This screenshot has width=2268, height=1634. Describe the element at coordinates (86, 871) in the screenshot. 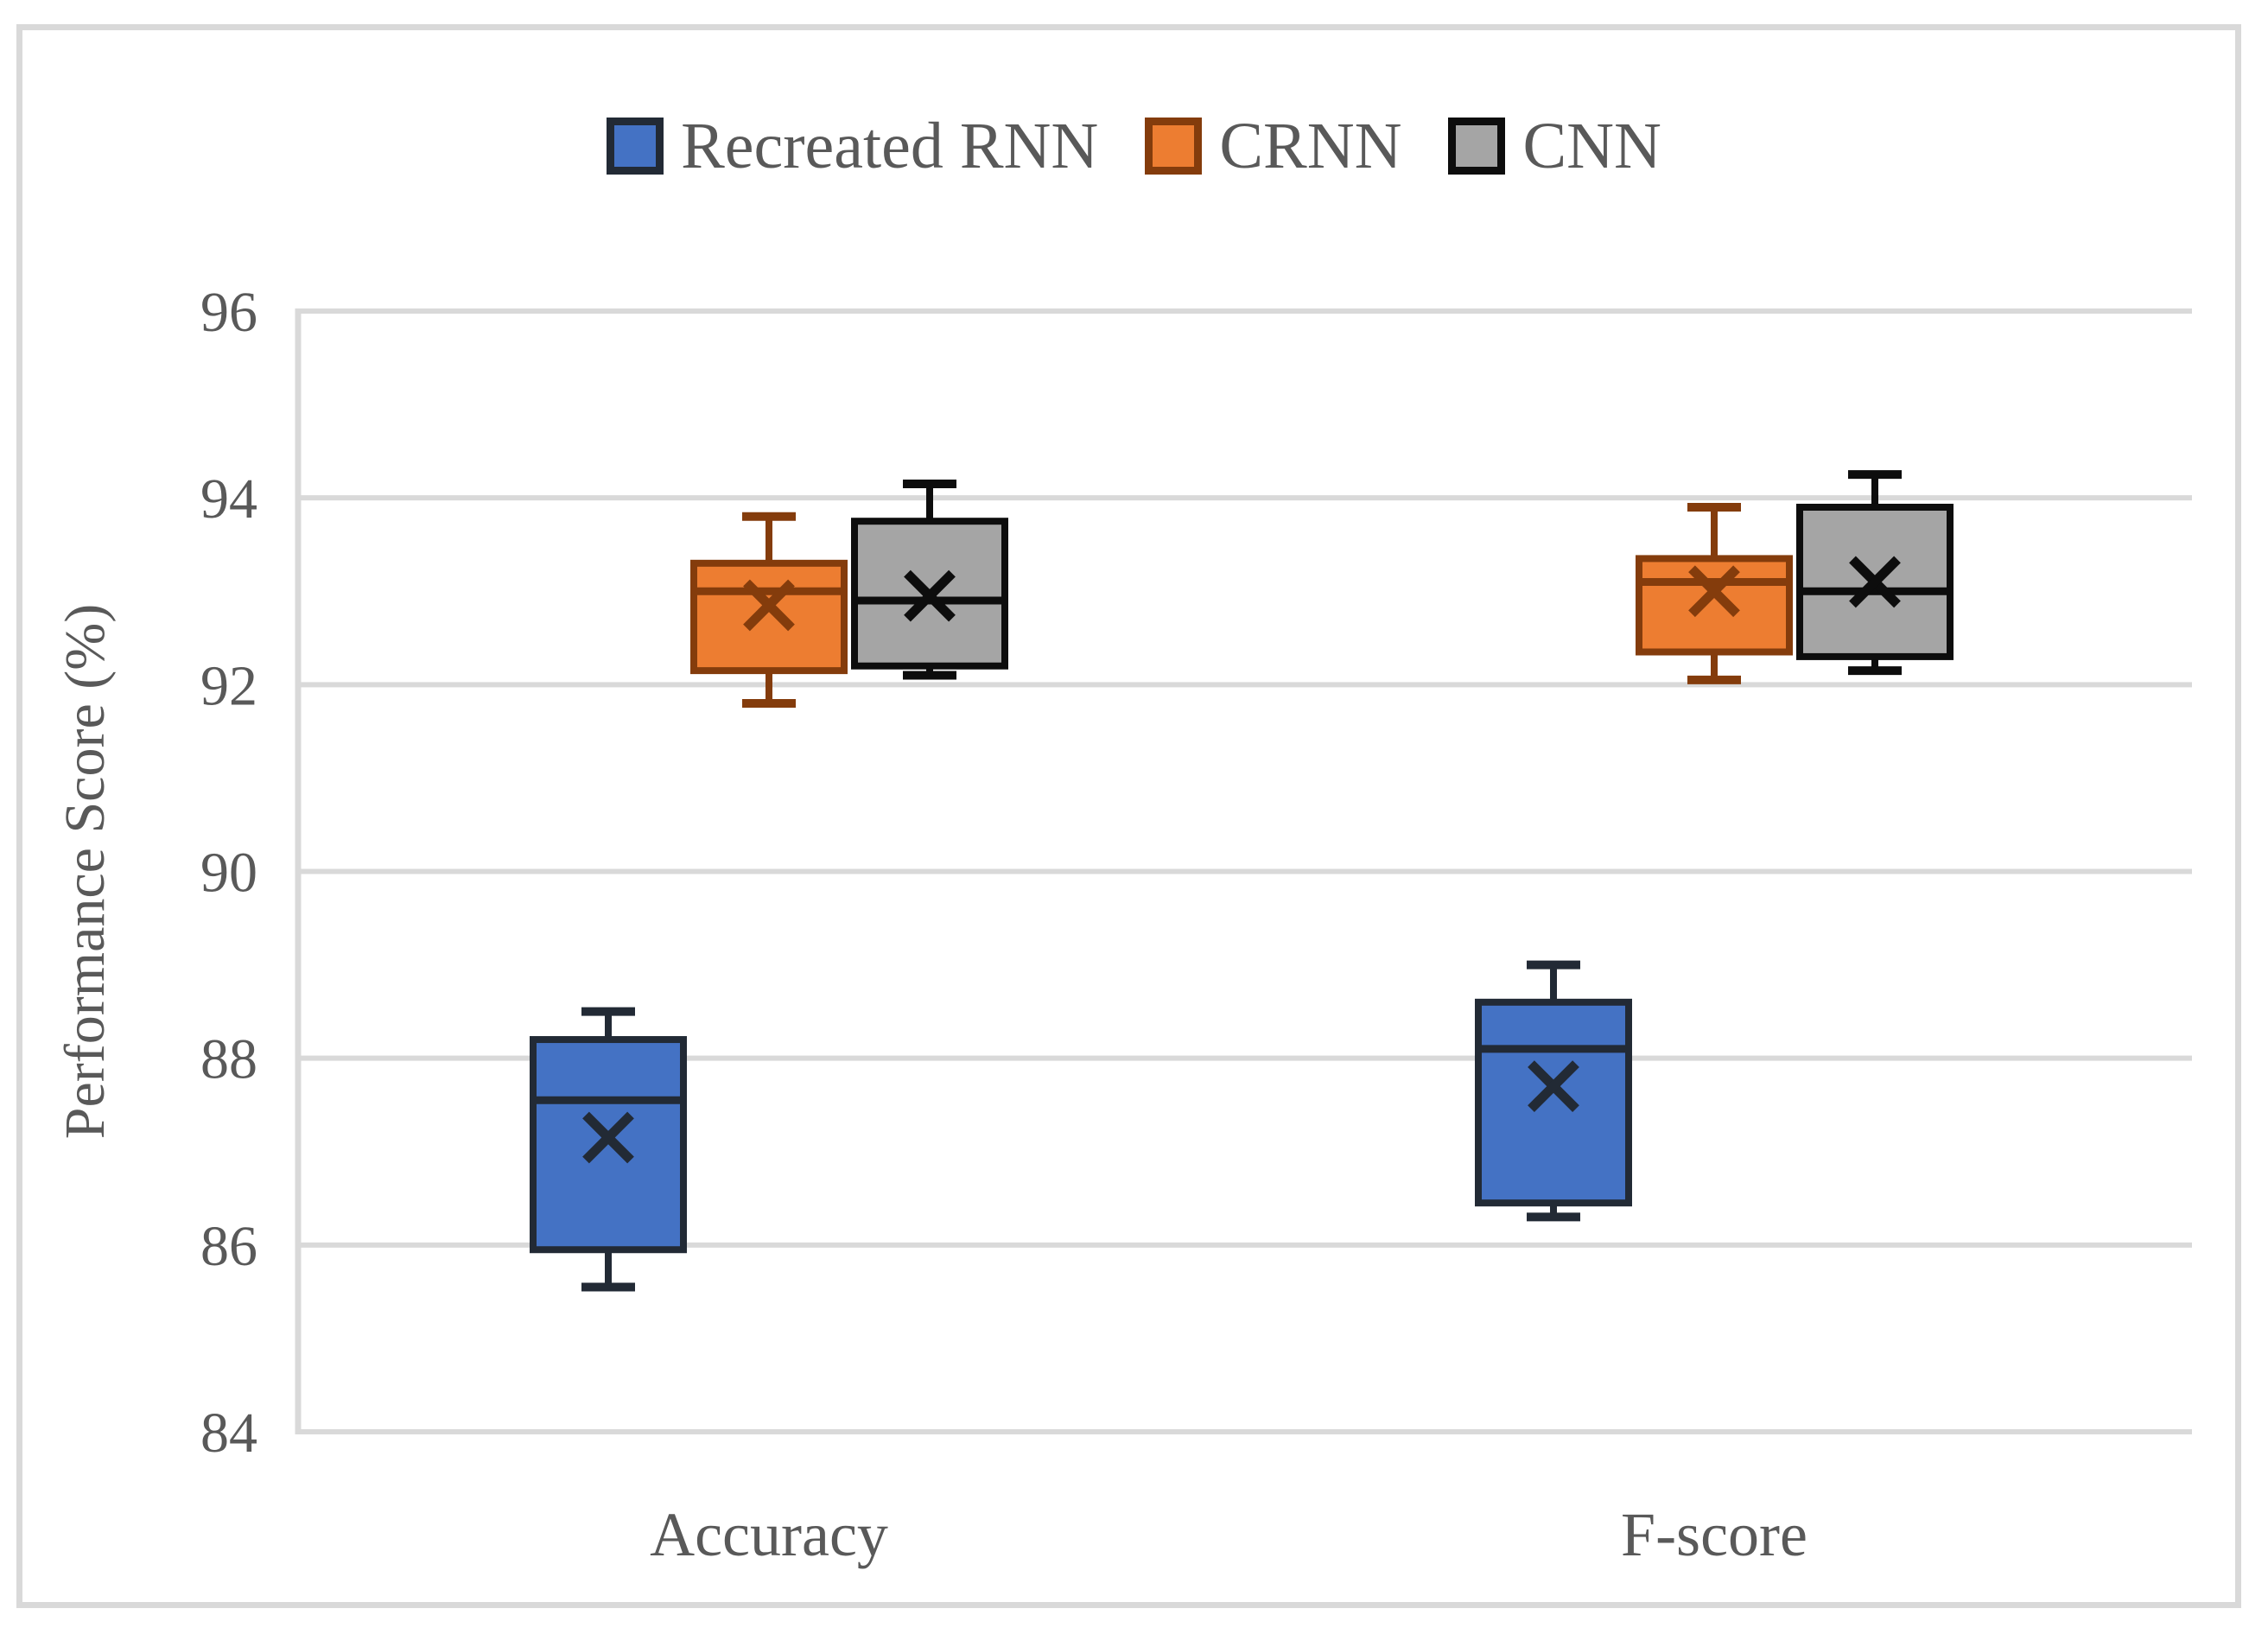

I see `y-axis-title: Performance Score (%)` at that location.